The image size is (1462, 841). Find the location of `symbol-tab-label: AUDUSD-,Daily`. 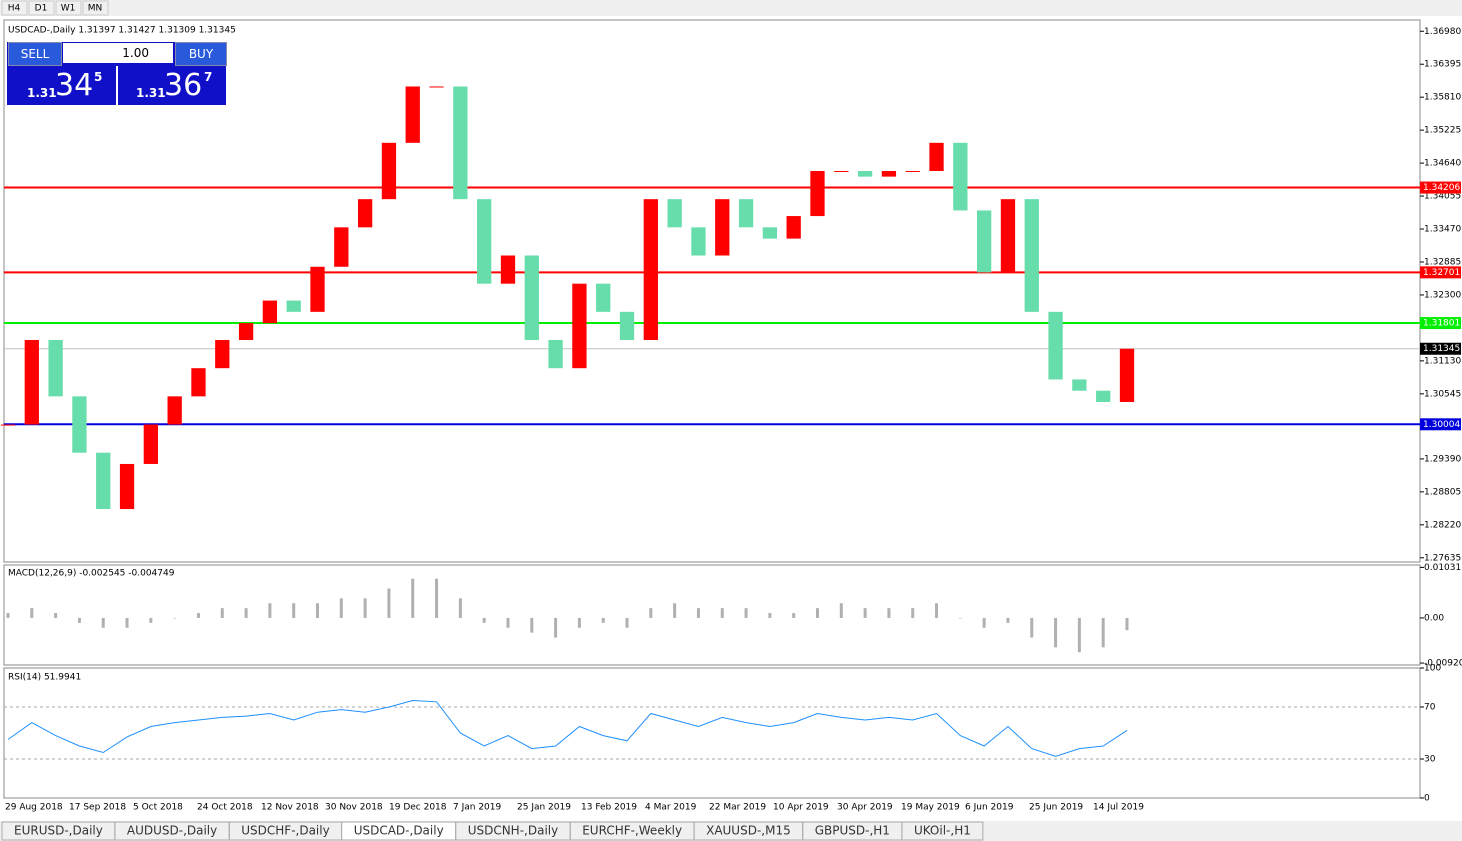

symbol-tab-label: AUDUSD-,Daily is located at coordinates (172, 831).